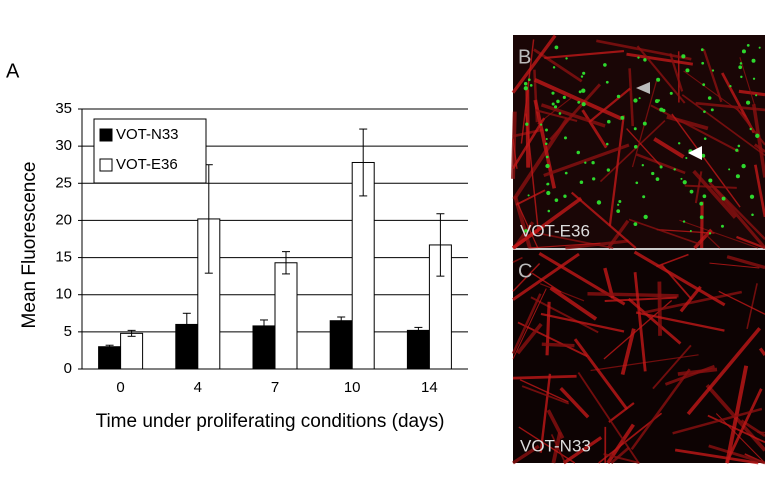  I want to click on y-tick-label: 25, so click(63, 182).